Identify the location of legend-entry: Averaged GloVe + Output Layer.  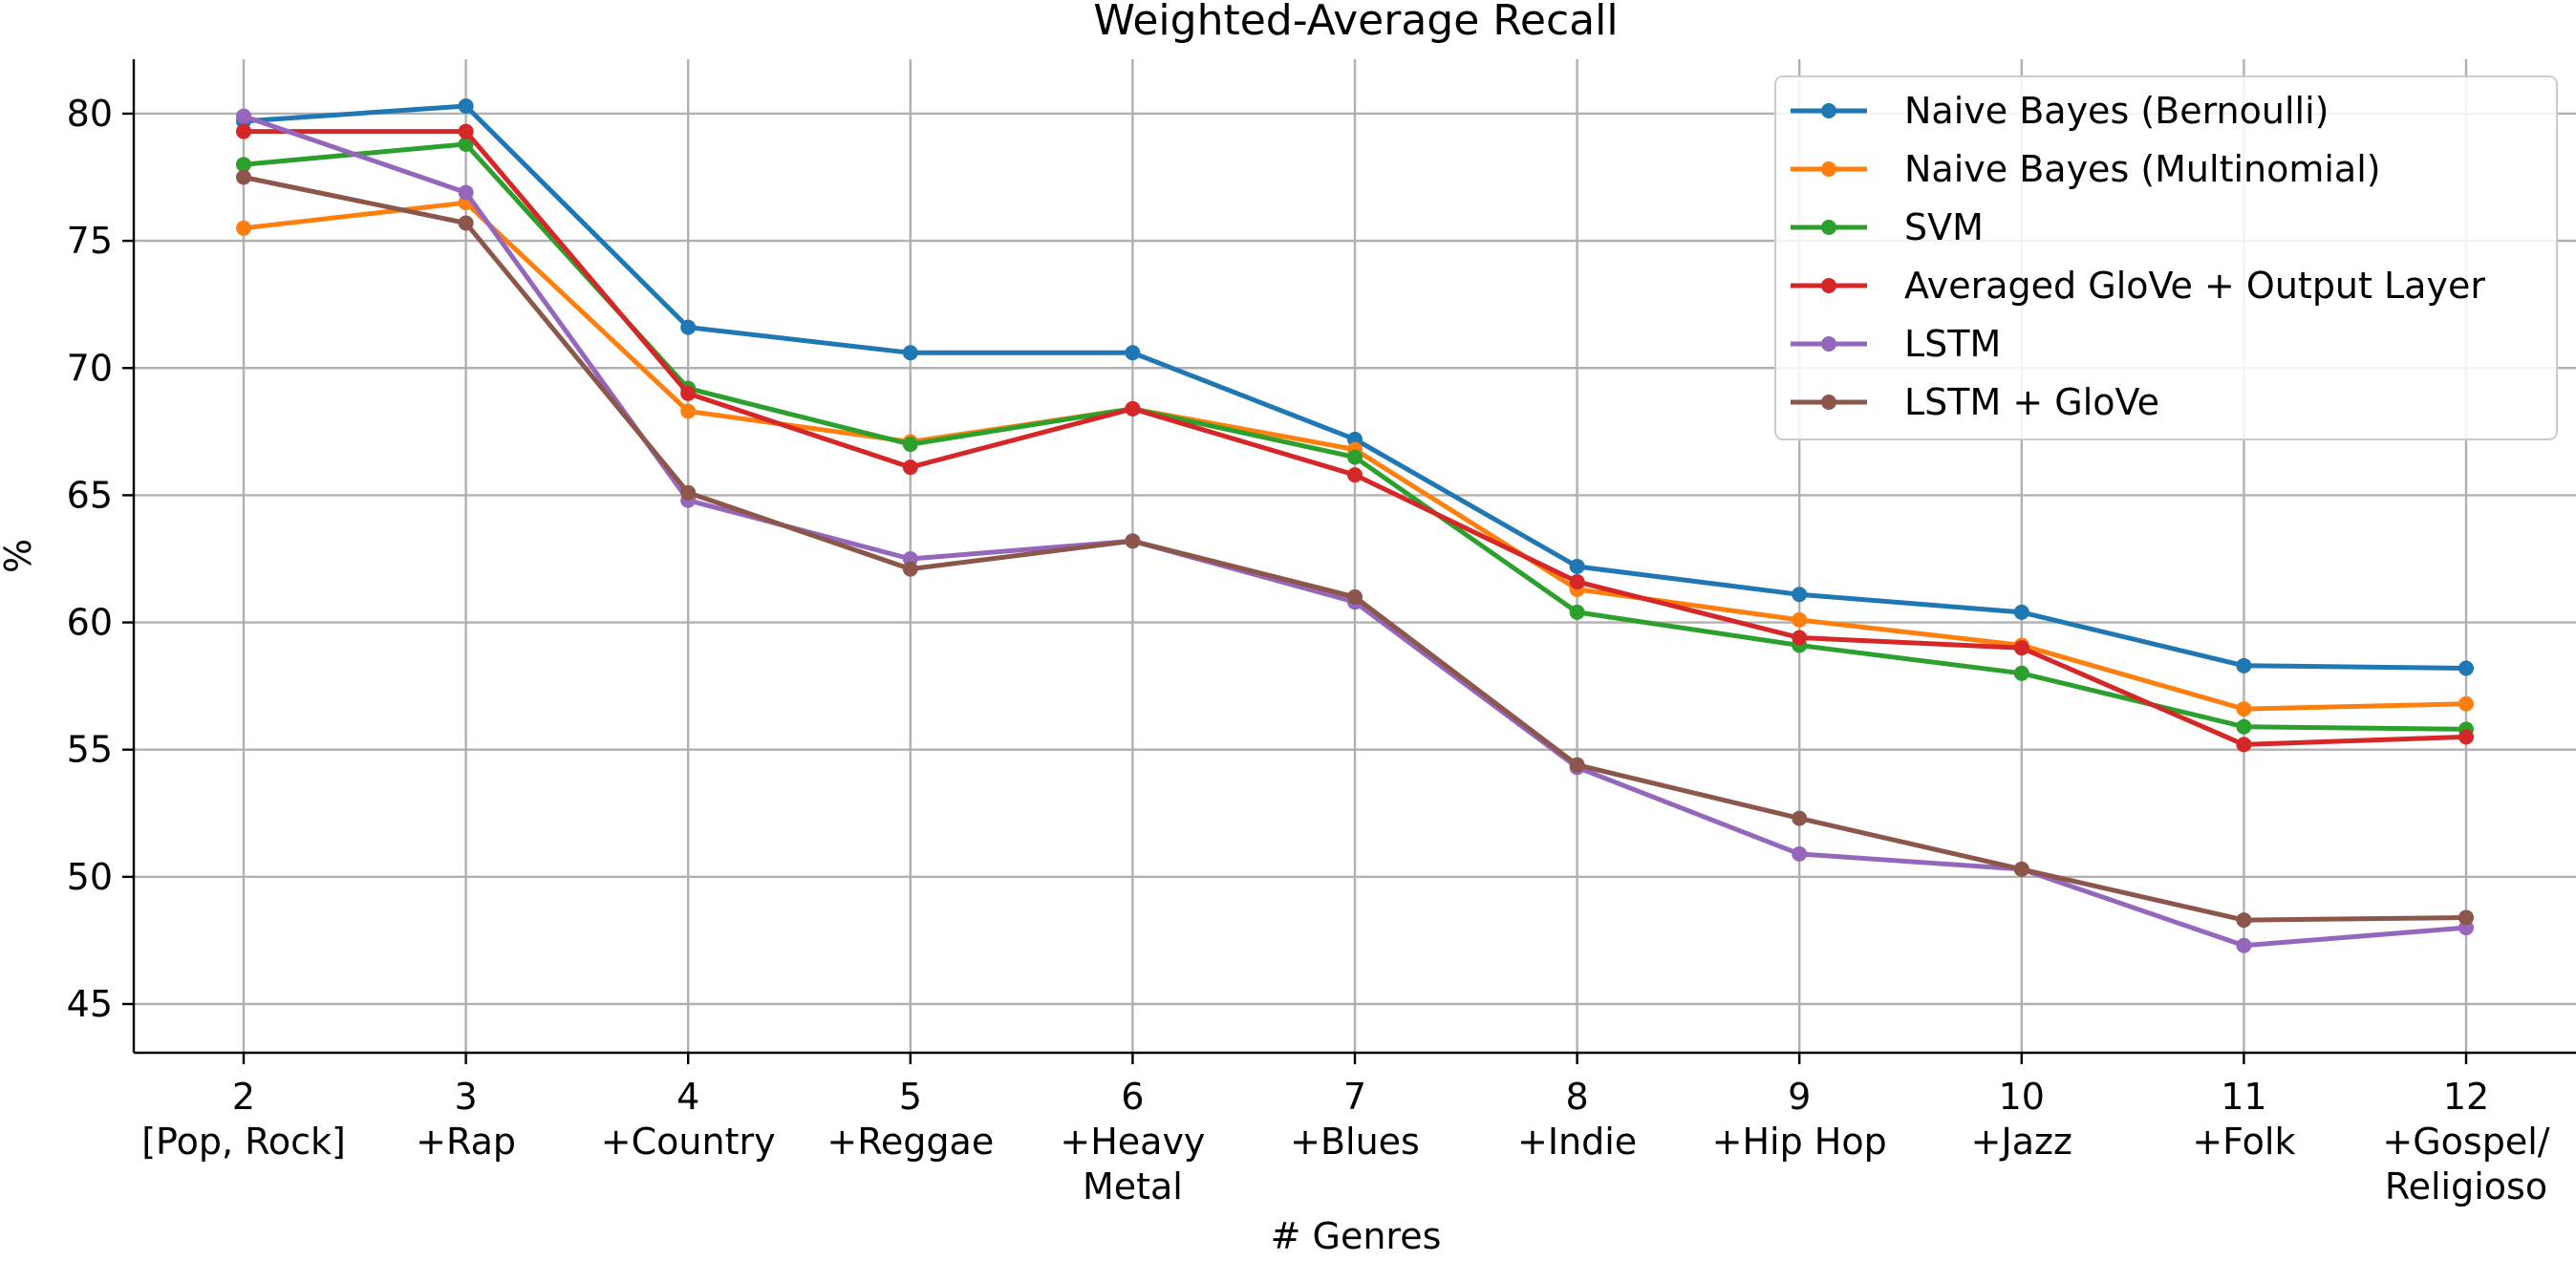
(2138, 286).